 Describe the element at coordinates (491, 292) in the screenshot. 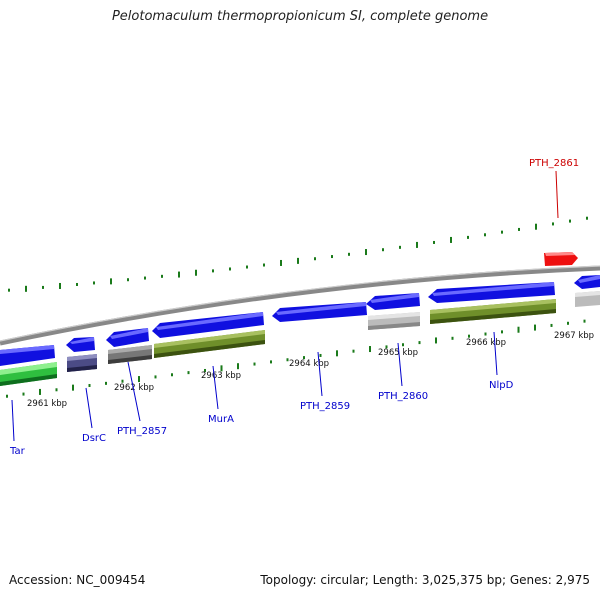

I see `feature-nlpd` at that location.